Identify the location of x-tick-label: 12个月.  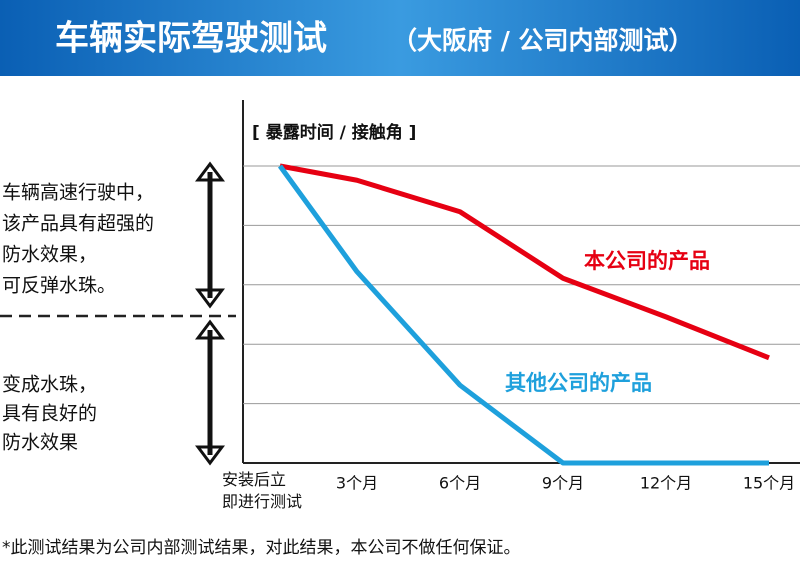
(666, 483).